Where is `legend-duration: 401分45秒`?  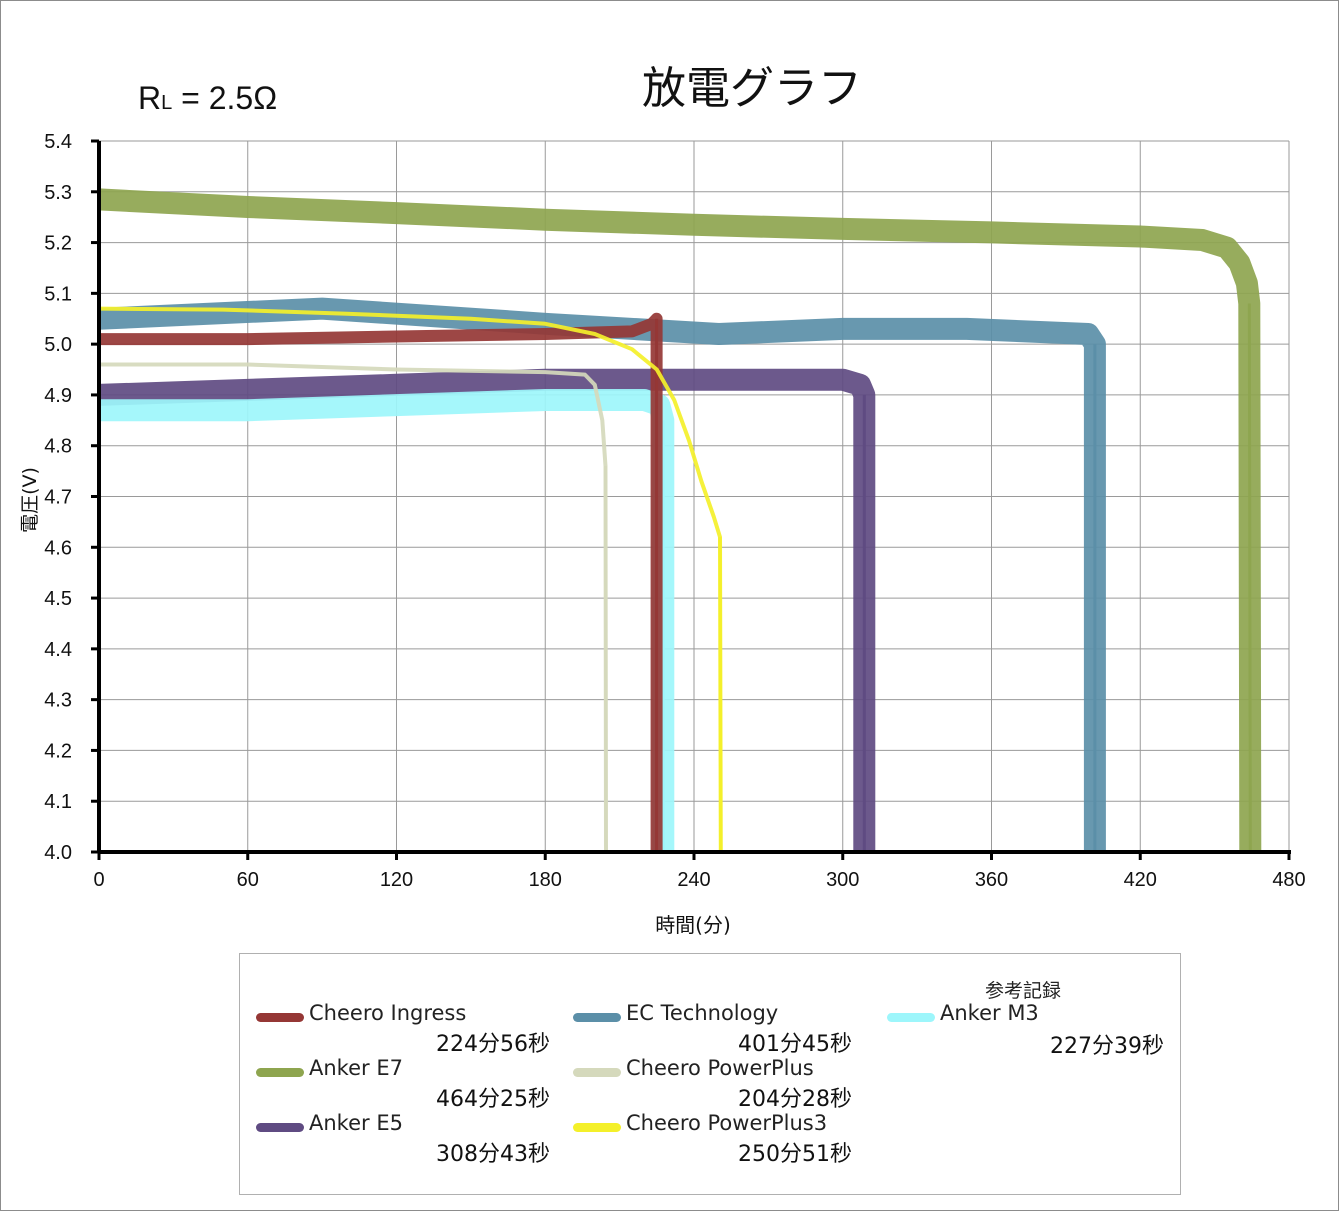
legend-duration: 401分45秒 is located at coordinates (795, 1044).